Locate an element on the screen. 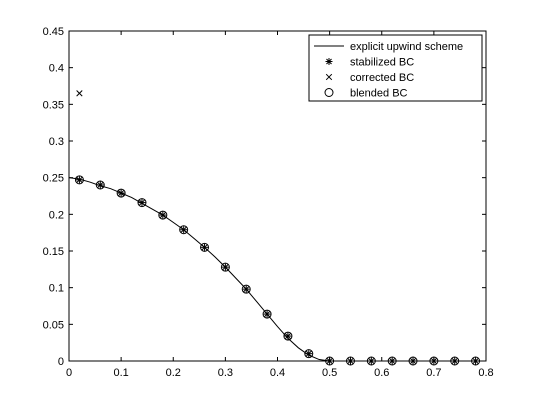  y-tick-label: 0.4 is located at coordinates (56, 69).